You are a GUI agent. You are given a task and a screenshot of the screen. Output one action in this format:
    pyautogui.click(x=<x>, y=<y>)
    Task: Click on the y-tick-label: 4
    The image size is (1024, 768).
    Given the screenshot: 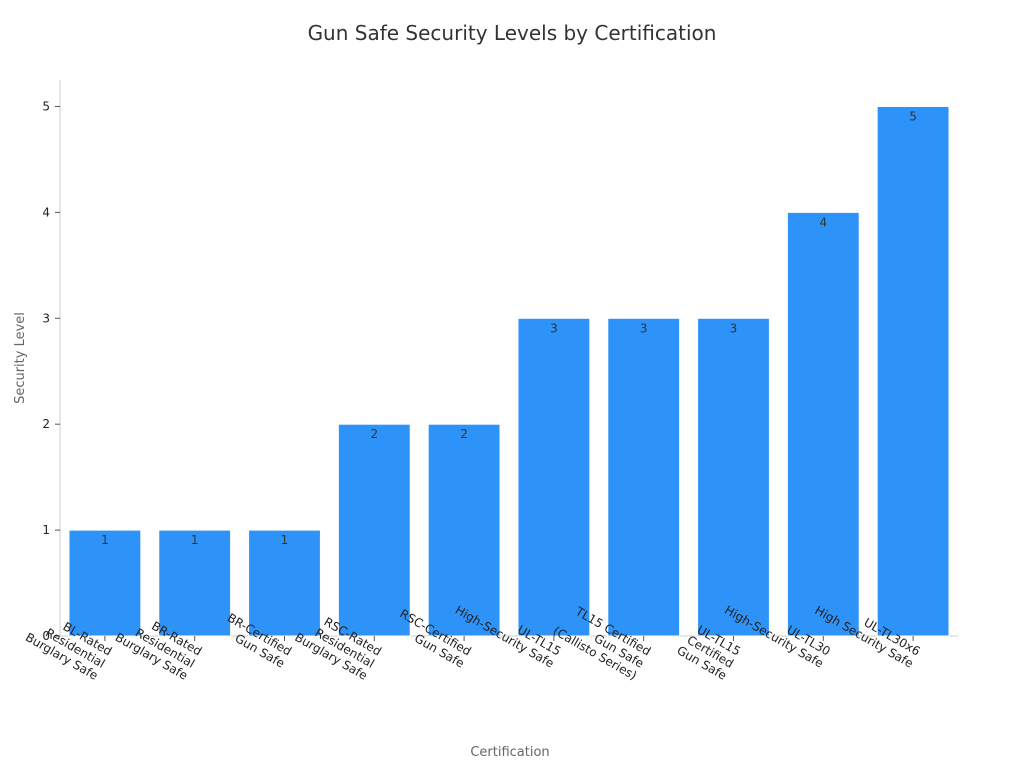 What is the action you would take?
    pyautogui.click(x=46, y=212)
    